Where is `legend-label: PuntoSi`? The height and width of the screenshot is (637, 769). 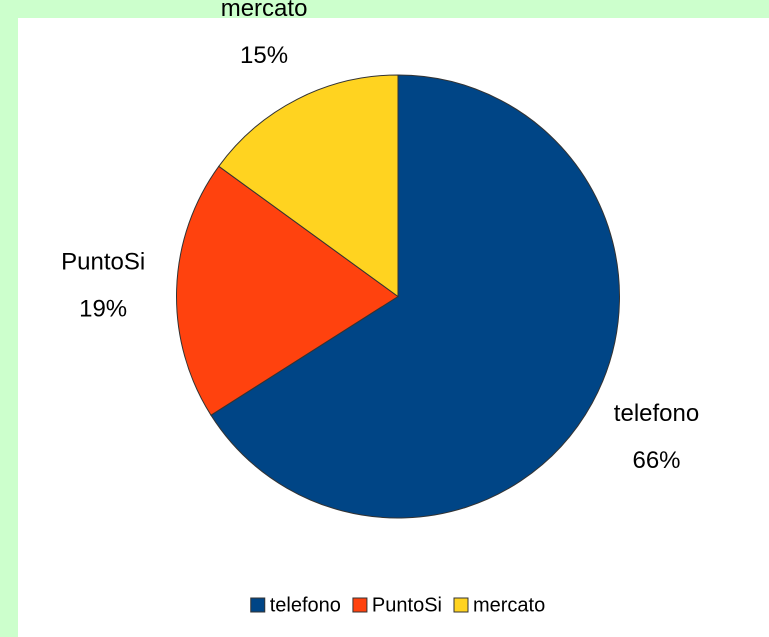 legend-label: PuntoSi is located at coordinates (407, 605).